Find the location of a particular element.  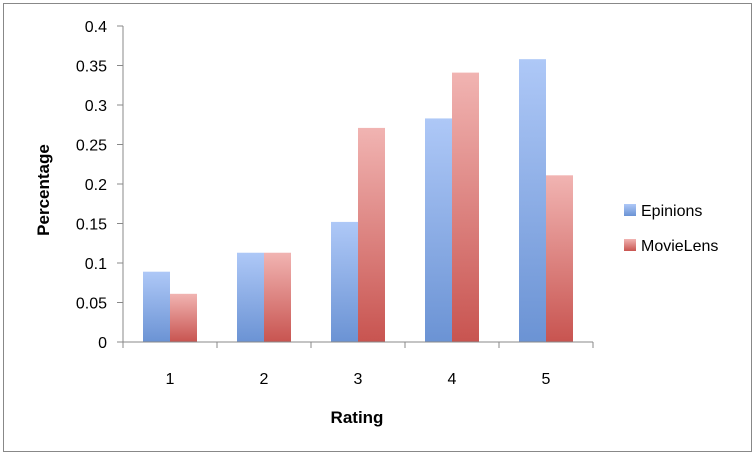

x-axis-ticks: 1 2 3 4 5 is located at coordinates (358, 365).